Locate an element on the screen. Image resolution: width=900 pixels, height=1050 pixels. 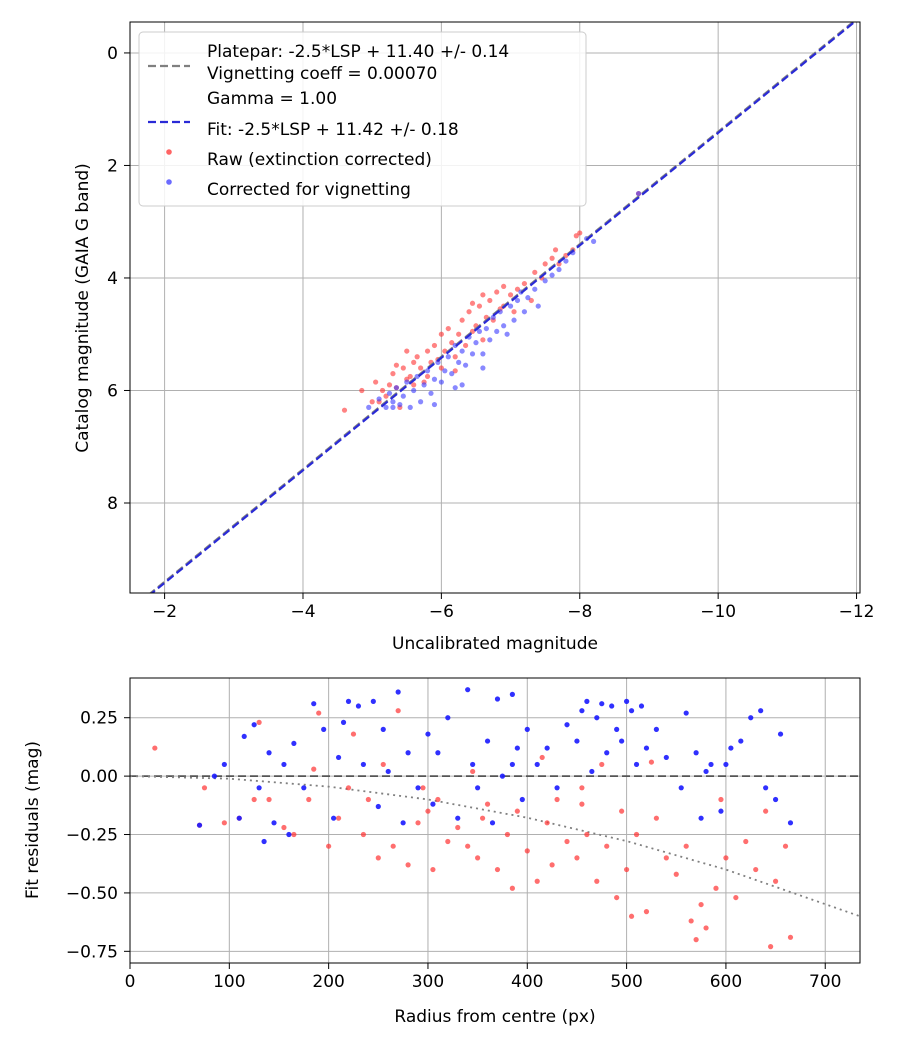
legend-label: Gamma = 1.00 is located at coordinates (272, 99).